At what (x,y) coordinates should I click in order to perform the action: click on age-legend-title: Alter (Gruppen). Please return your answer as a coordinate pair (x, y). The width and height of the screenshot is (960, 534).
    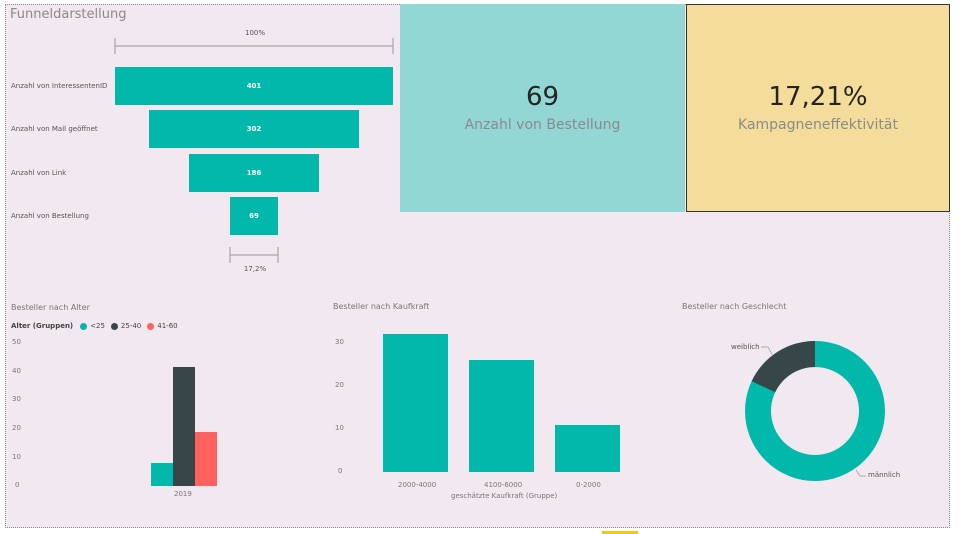
    Looking at the image, I should click on (42, 326).